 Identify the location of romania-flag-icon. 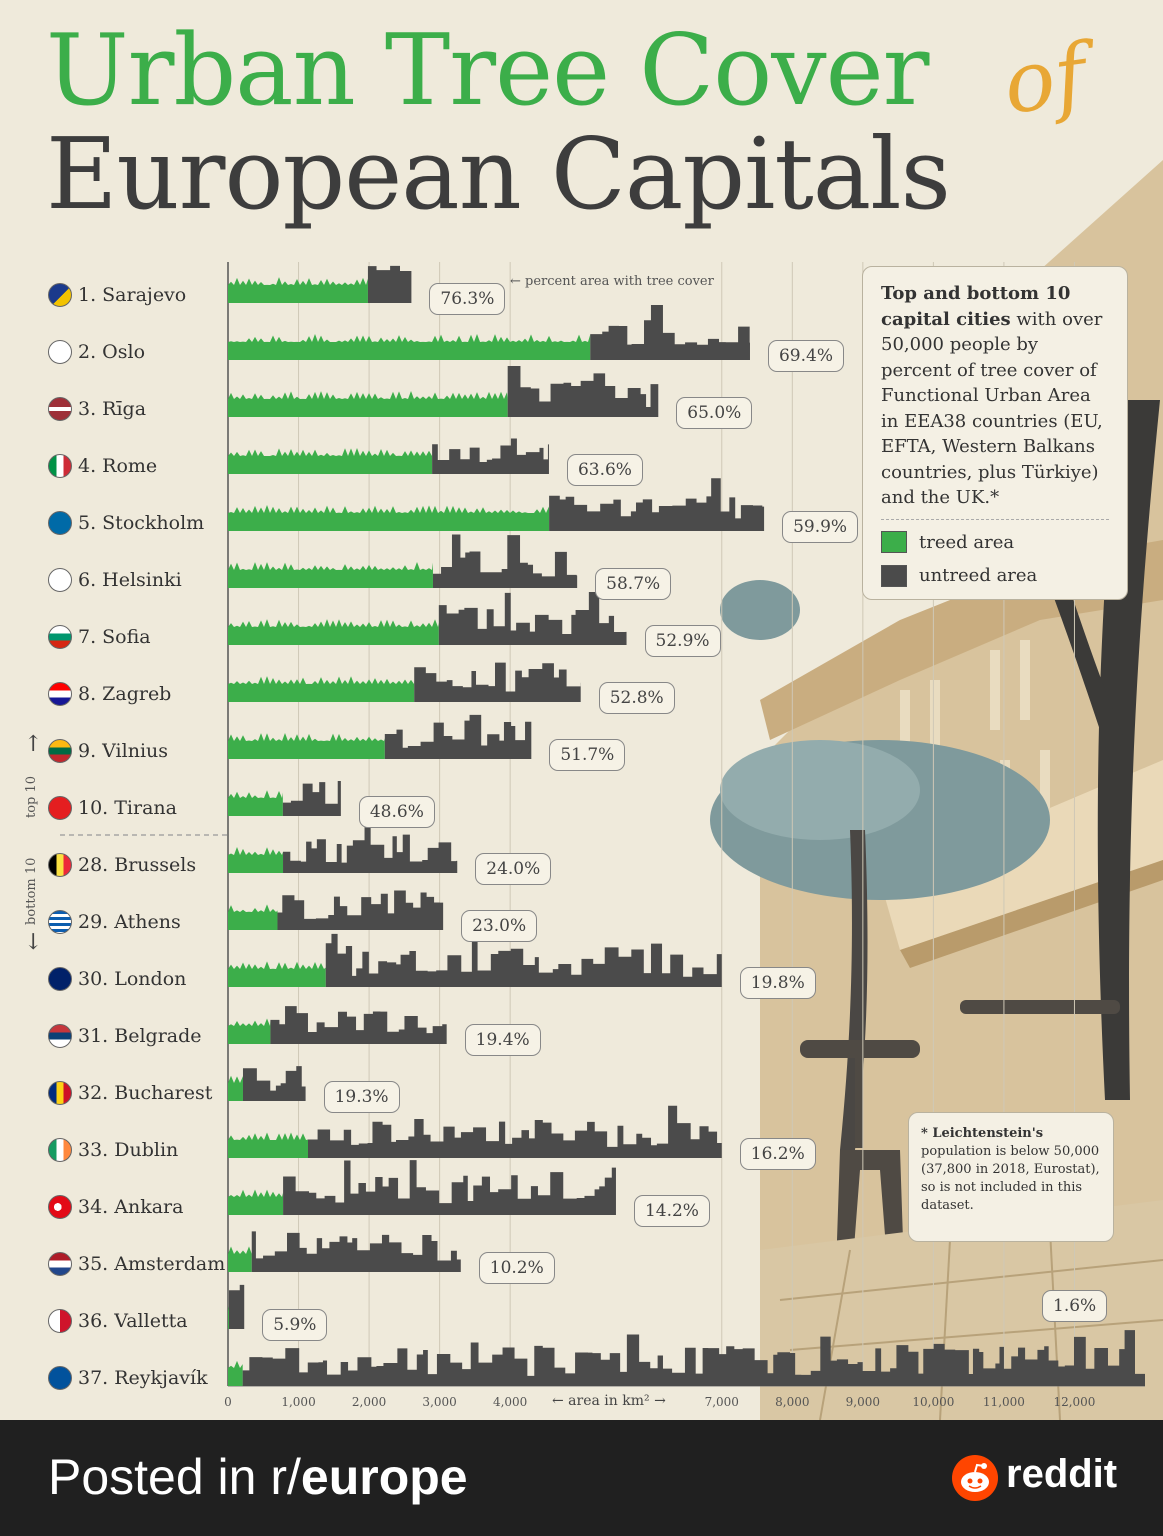
(60, 1093).